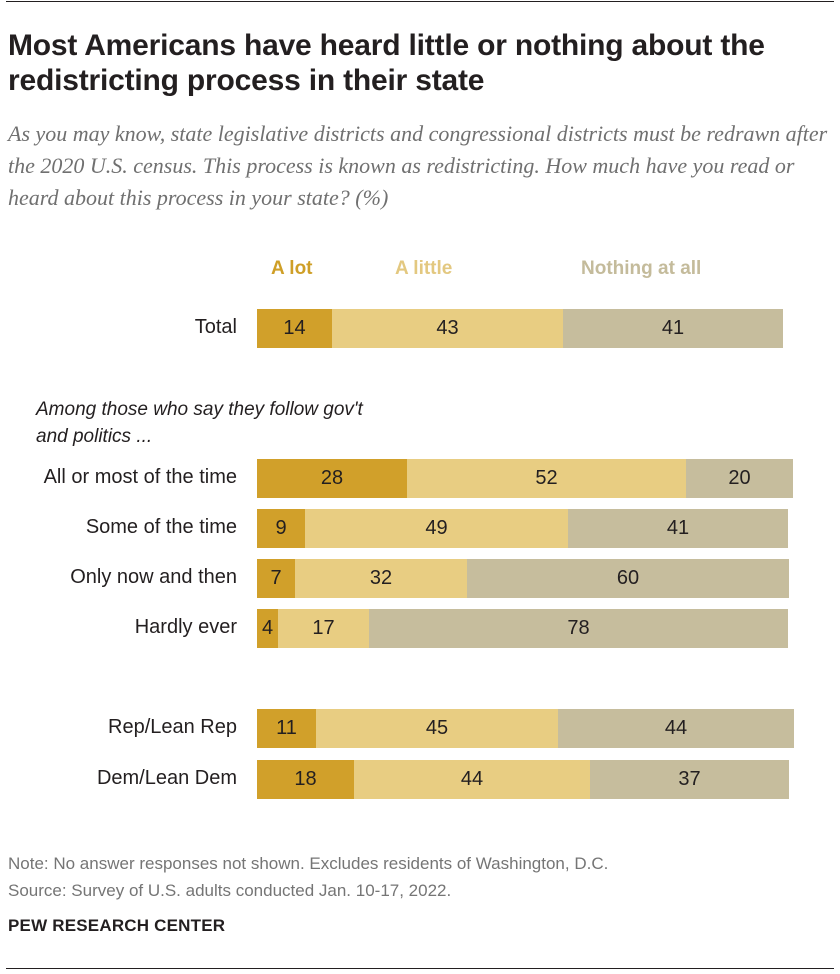 This screenshot has width=840, height=974. I want to click on bar-segment-nothing-at-all: 78, so click(578, 628).